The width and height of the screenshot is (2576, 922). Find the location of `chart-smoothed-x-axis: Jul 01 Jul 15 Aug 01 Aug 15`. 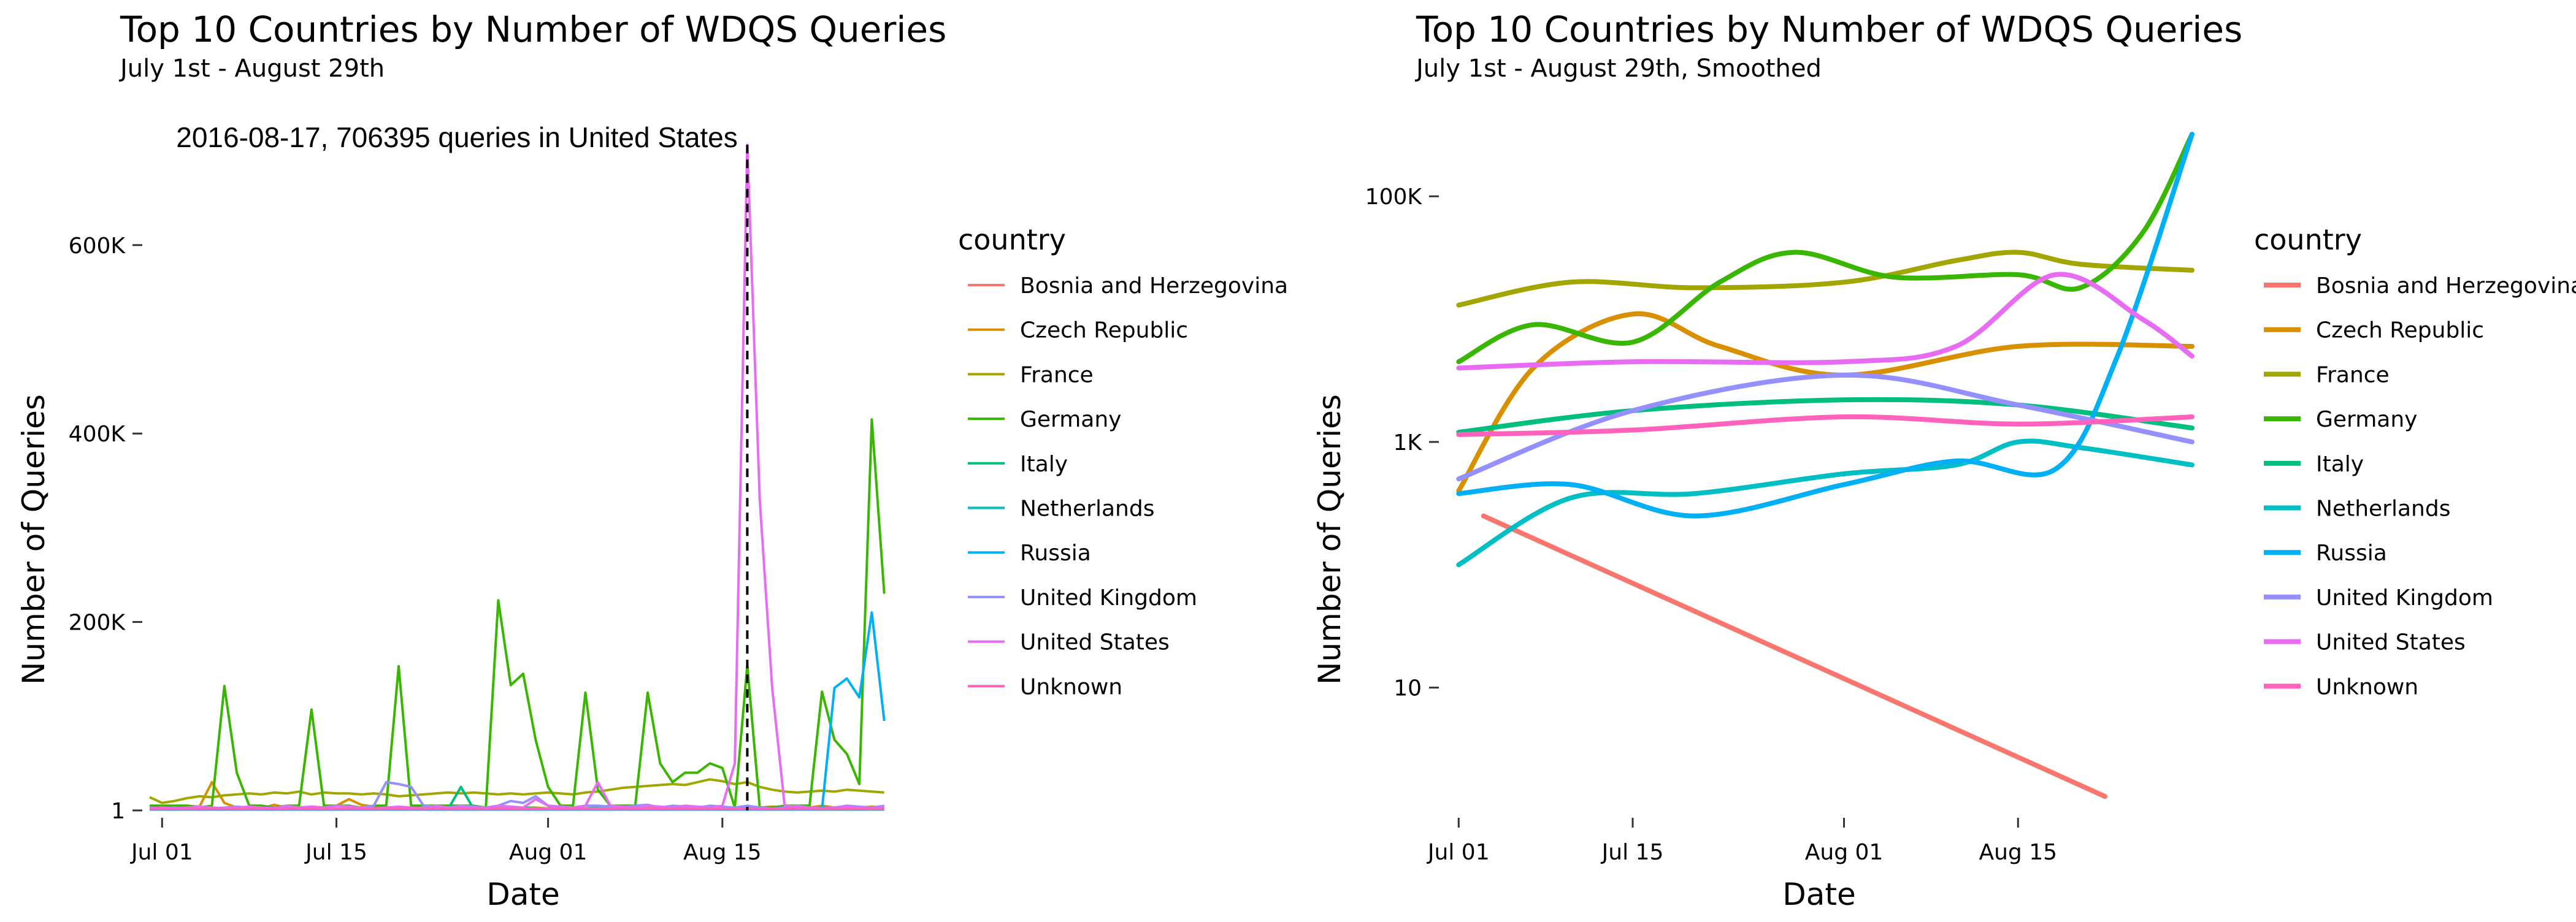

chart-smoothed-x-axis: Jul 01 Jul 15 Aug 01 Aug 15 is located at coordinates (1742, 841).